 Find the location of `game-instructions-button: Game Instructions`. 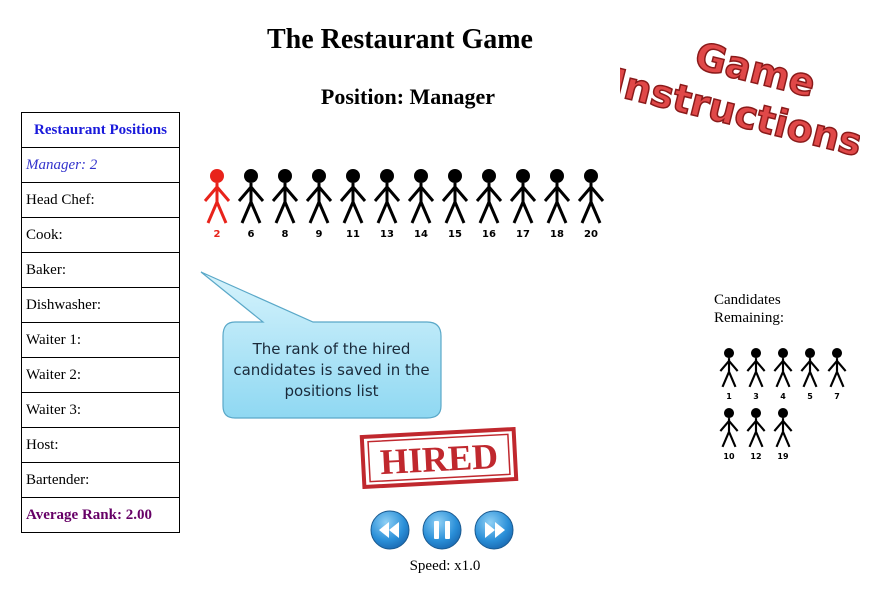

game-instructions-button: Game Instructions is located at coordinates (740, 98).